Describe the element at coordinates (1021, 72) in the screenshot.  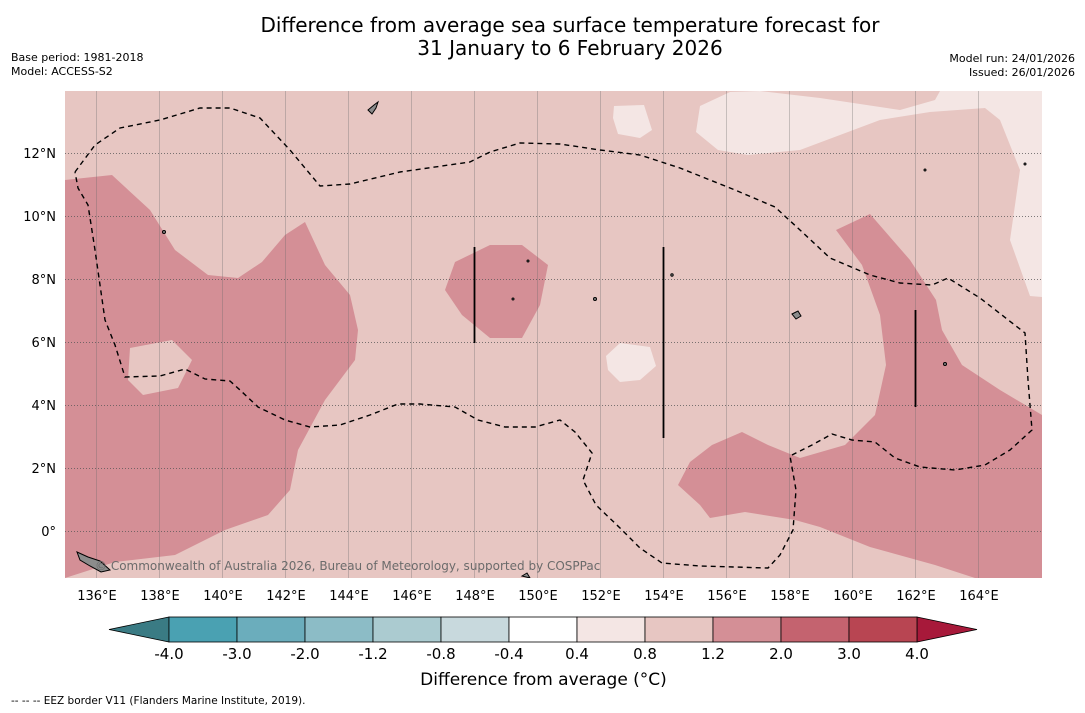
I see `issued-date: Issued: 26/01/2026` at that location.